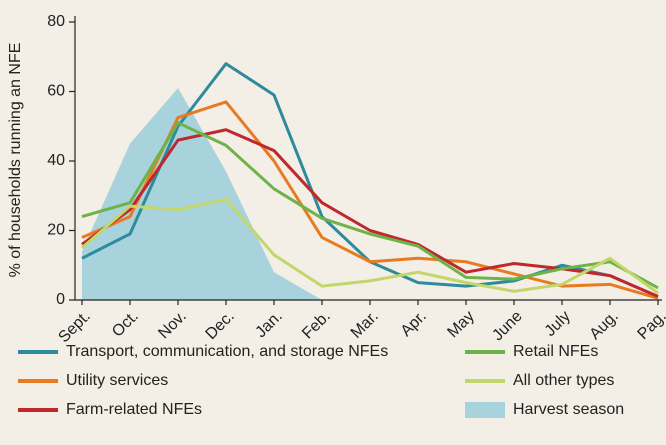 Image resolution: width=666 pixels, height=445 pixels. What do you see at coordinates (15, 160) in the screenshot?
I see `y-axis-label: % of households running an NFE` at bounding box center [15, 160].